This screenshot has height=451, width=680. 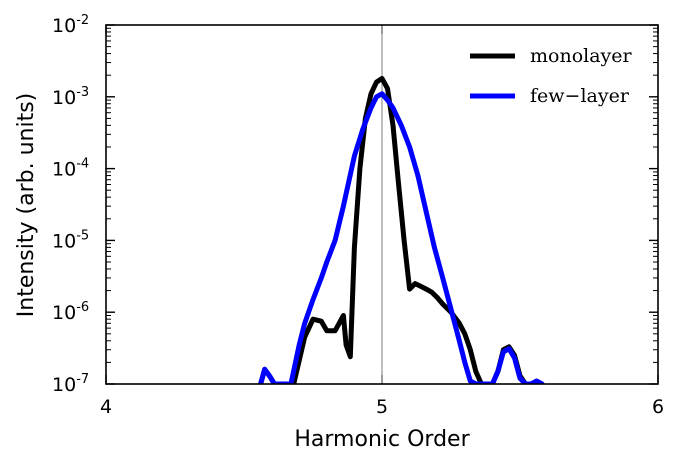 I want to click on y-tick-labels: 10-710-610-510-410-310-2, so click(x=70, y=204).